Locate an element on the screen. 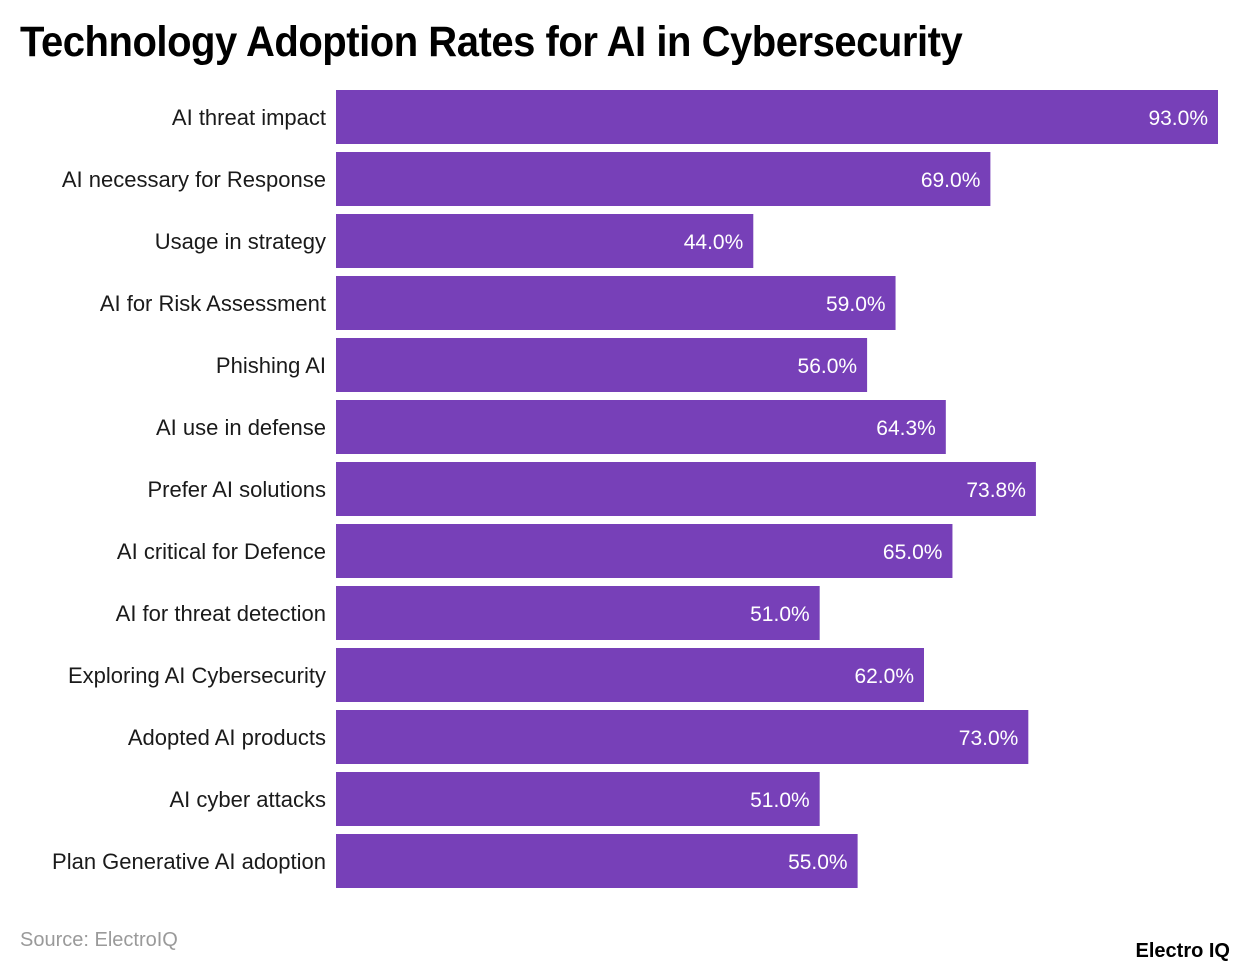 The width and height of the screenshot is (1240, 974). category-label: AI for threat detection is located at coordinates (221, 613).